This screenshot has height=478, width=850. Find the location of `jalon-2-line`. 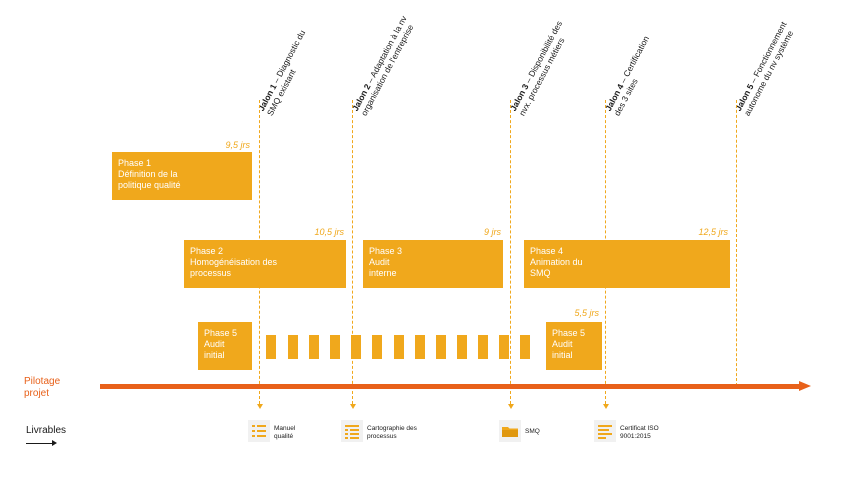

jalon-2-line is located at coordinates (352, 252).